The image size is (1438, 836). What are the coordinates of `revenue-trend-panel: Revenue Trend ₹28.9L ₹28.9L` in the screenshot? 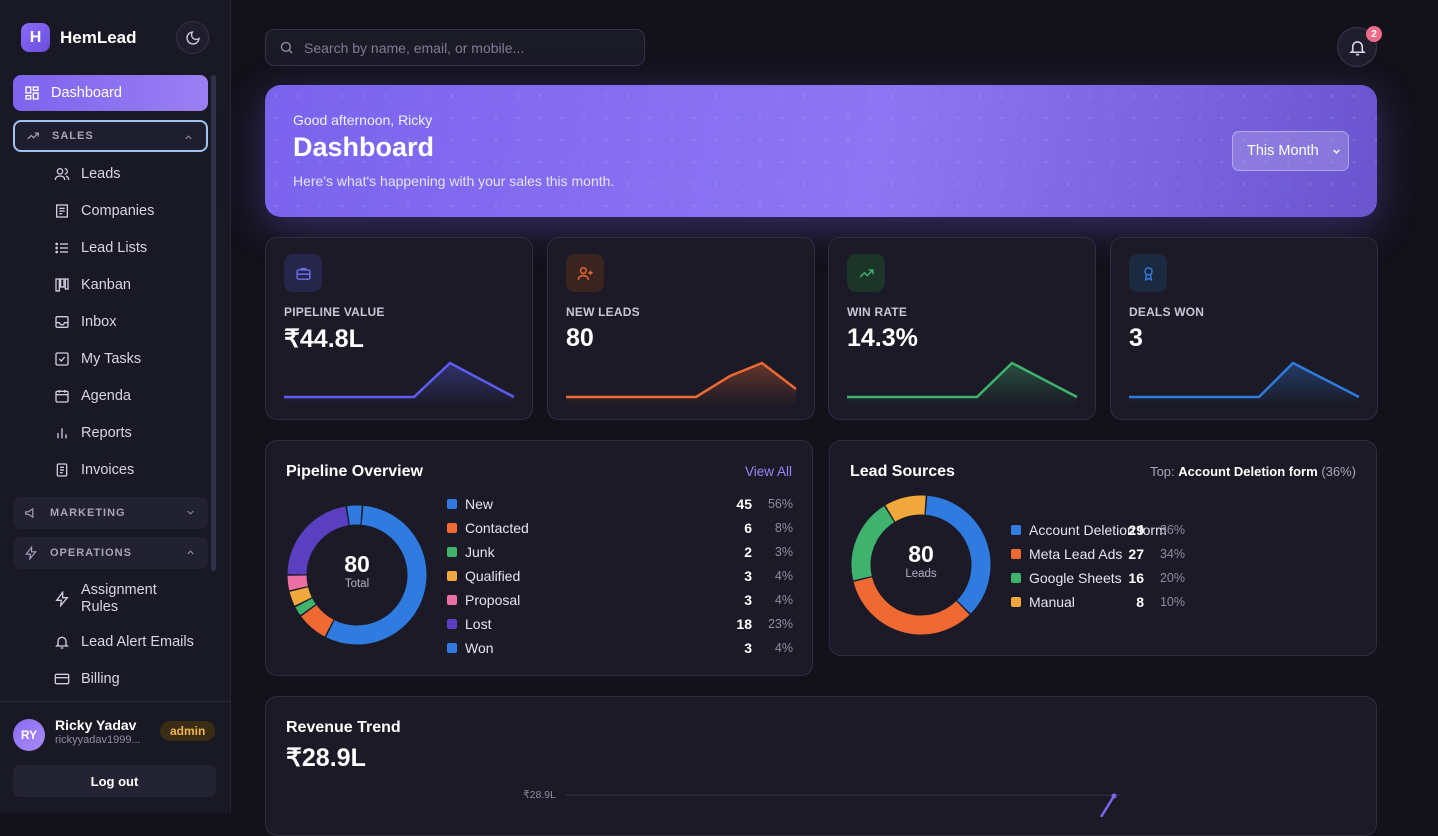 It's located at (821, 766).